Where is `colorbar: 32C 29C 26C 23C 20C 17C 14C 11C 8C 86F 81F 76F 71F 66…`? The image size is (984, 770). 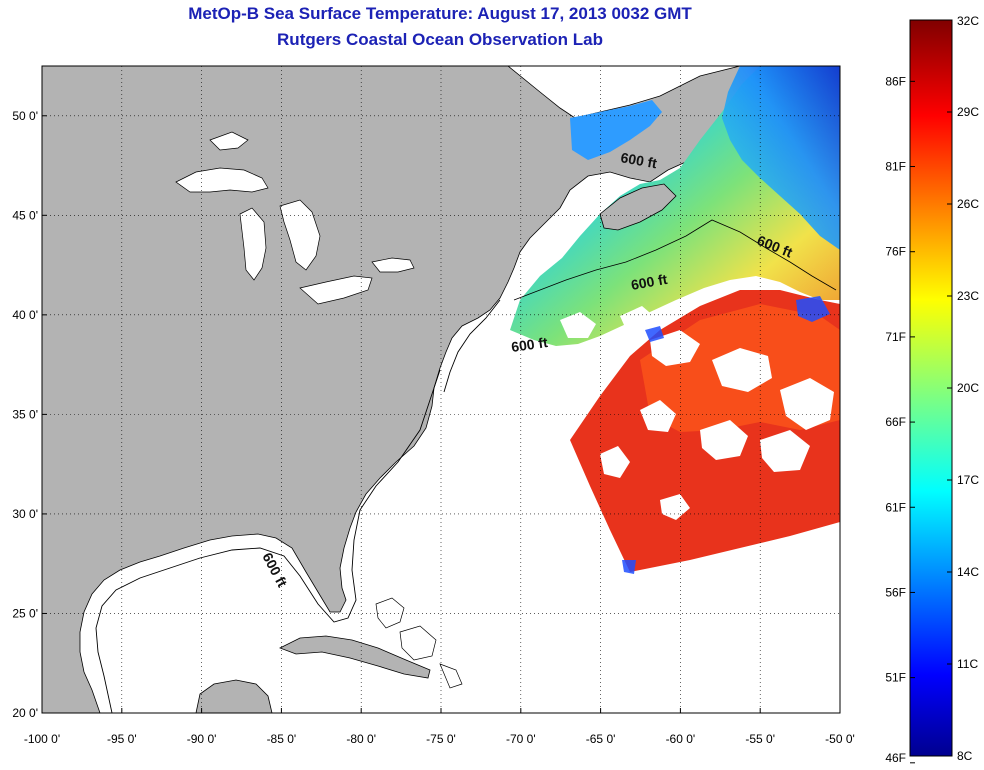
colorbar: 32C 29C 26C 23C 20C 17C 14C 11C 8C 86F 81F 76F 71F 66… is located at coordinates (932, 389).